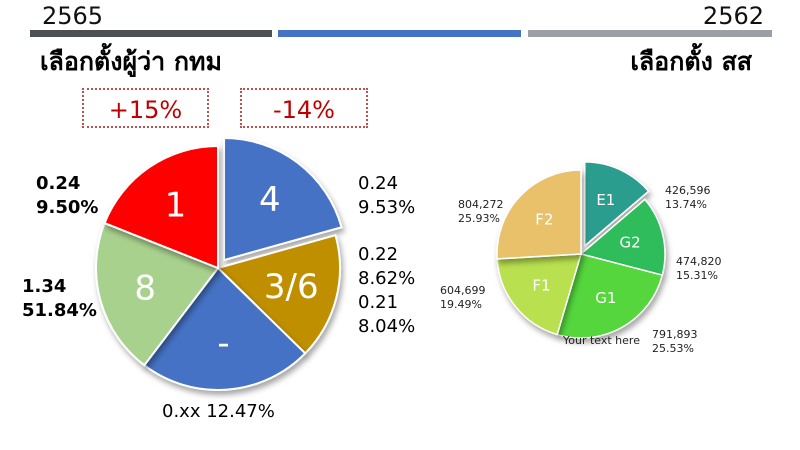  Describe the element at coordinates (387, 278) in the screenshot. I see `label-seg36-a-pct: 8.62%` at that location.